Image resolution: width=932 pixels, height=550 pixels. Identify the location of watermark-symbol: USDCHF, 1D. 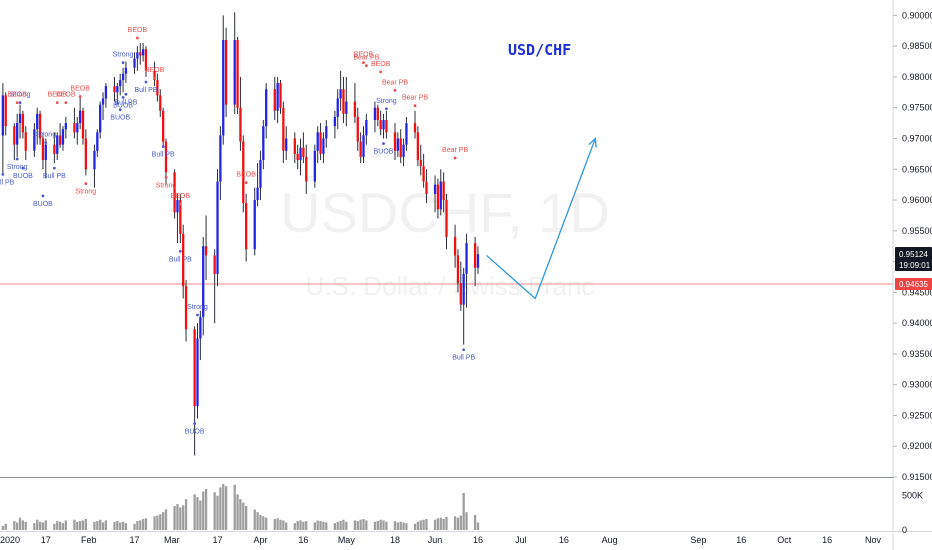
(445, 212).